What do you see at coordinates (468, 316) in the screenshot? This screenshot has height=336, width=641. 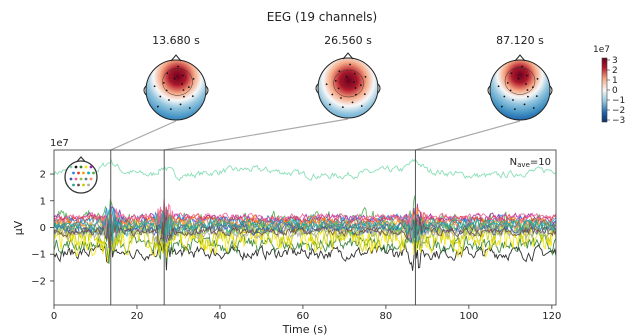 I see `x-tick-label: 100` at bounding box center [468, 316].